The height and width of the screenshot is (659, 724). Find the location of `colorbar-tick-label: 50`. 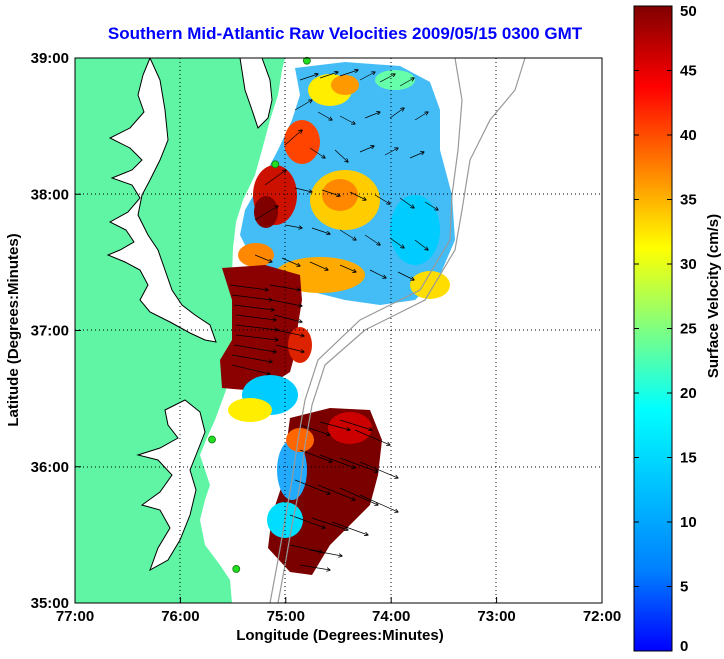

colorbar-tick-label: 50 is located at coordinates (688, 11).